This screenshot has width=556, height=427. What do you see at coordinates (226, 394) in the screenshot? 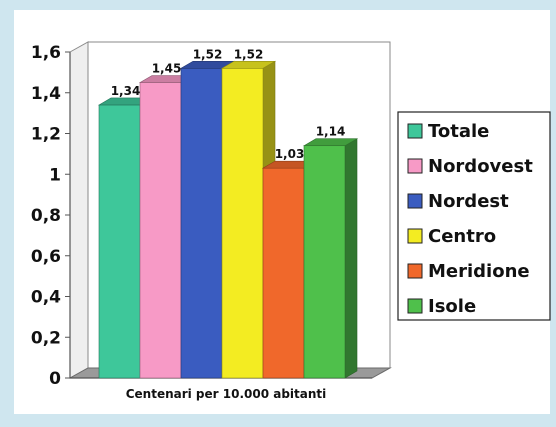
I see `x-axis-label: Centenari per 10.000 abitanti` at bounding box center [226, 394].